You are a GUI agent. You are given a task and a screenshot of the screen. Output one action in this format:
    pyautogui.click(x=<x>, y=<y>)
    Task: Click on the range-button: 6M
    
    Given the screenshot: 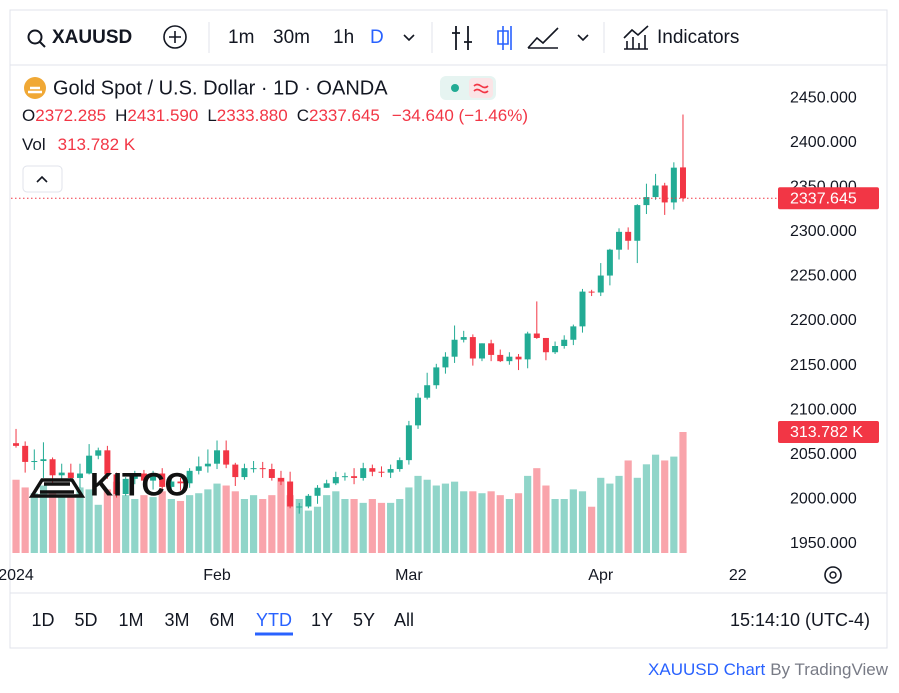 What is the action you would take?
    pyautogui.click(x=221, y=620)
    